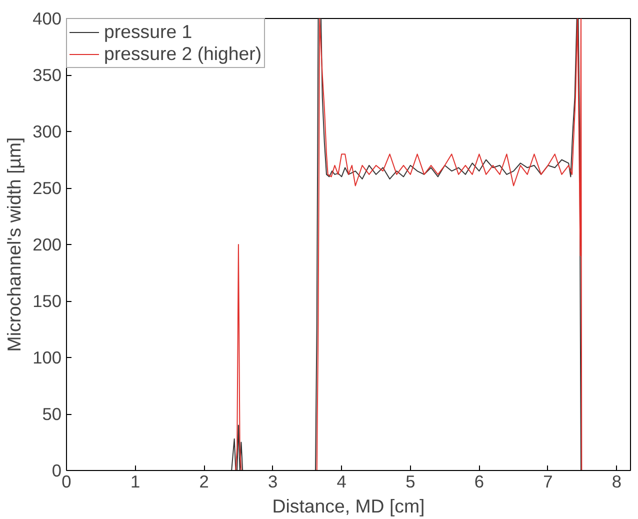  I want to click on y-tick-label: 100, so click(47, 358).